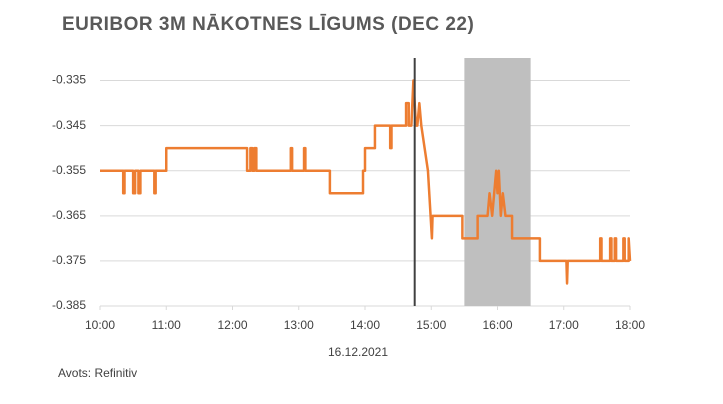  Describe the element at coordinates (232, 325) in the screenshot. I see `x-tick-label: 12:00` at that location.